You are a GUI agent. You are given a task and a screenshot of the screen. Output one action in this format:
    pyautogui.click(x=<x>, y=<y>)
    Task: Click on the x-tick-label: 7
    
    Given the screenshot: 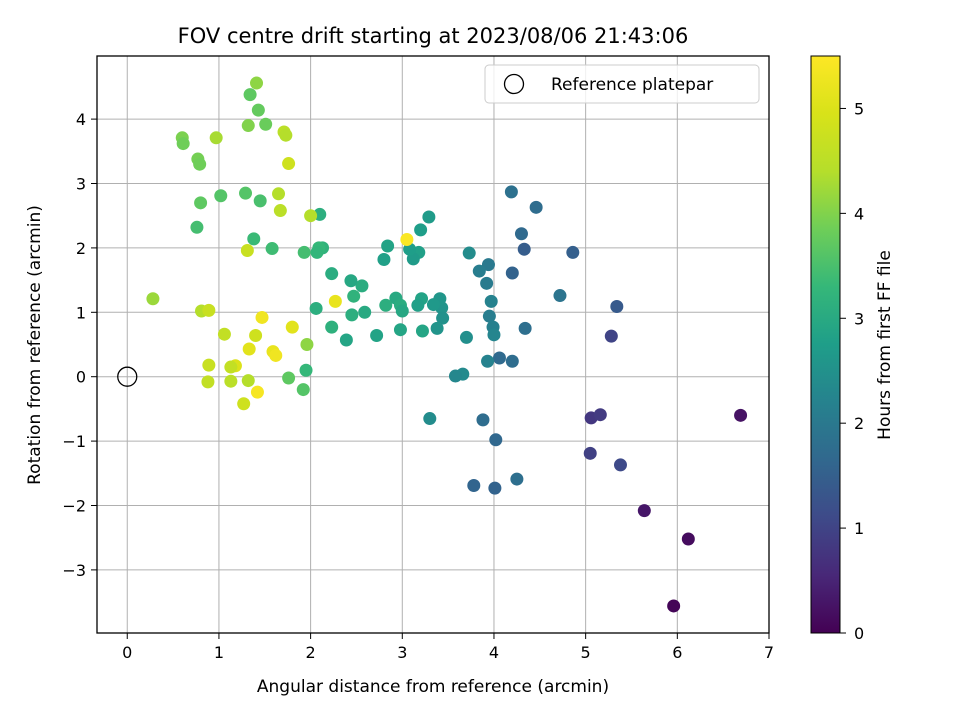 What is the action you would take?
    pyautogui.click(x=769, y=652)
    